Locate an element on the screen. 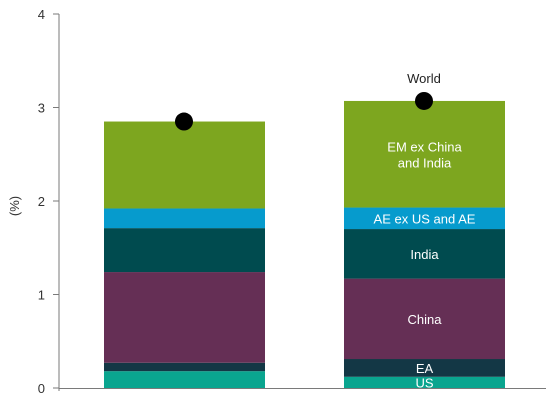  y-tick-label: 4 is located at coordinates (41, 14).